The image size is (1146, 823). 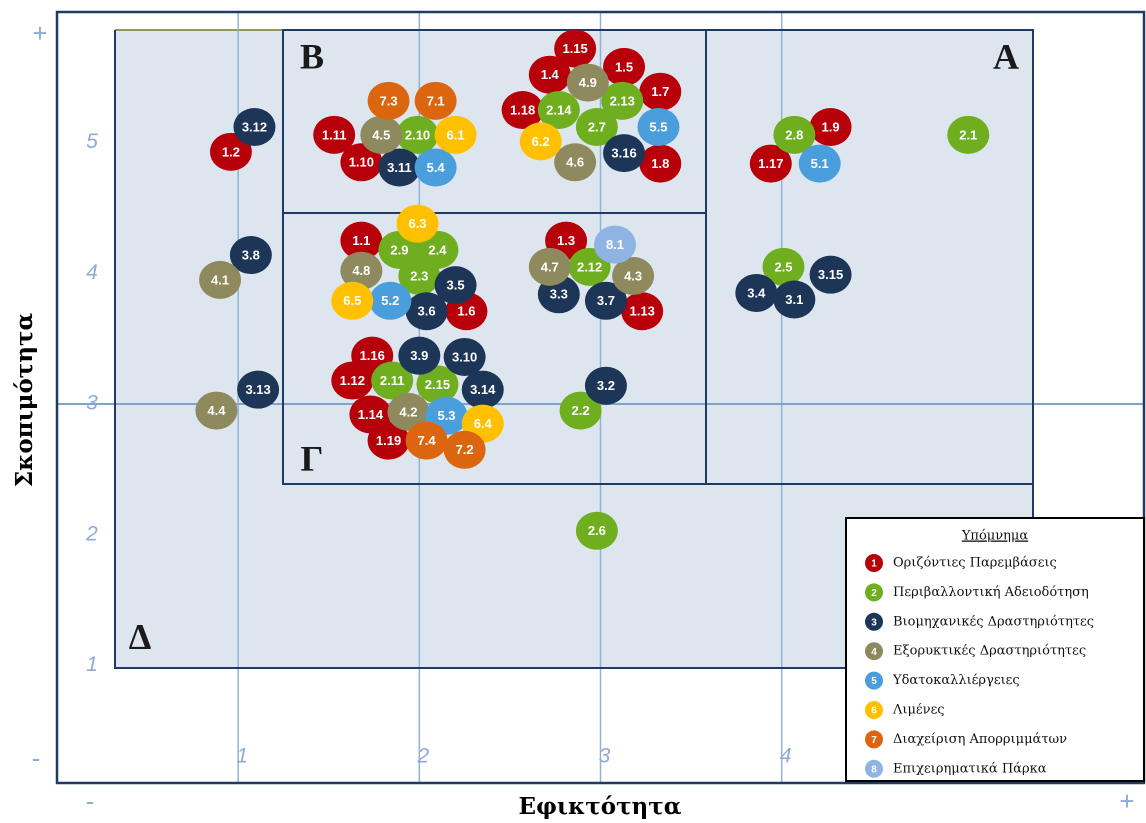 I want to click on legend-label: Οριζόντιες Παρεμβάσεις, so click(x=975, y=563).